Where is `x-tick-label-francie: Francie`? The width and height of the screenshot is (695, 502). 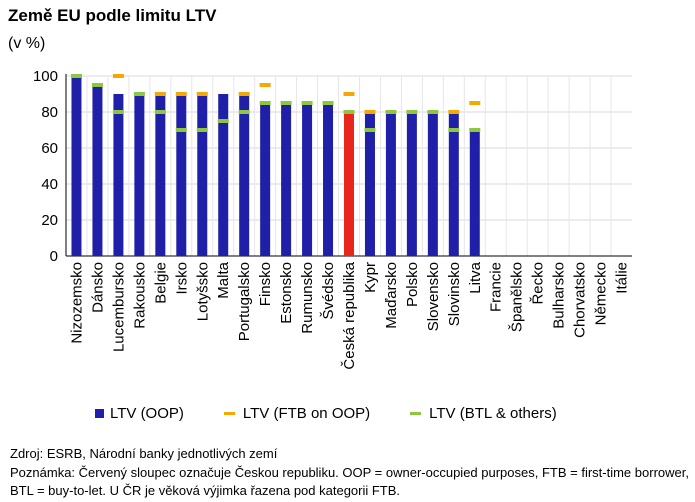
x-tick-label-francie: Francie is located at coordinates (496, 287).